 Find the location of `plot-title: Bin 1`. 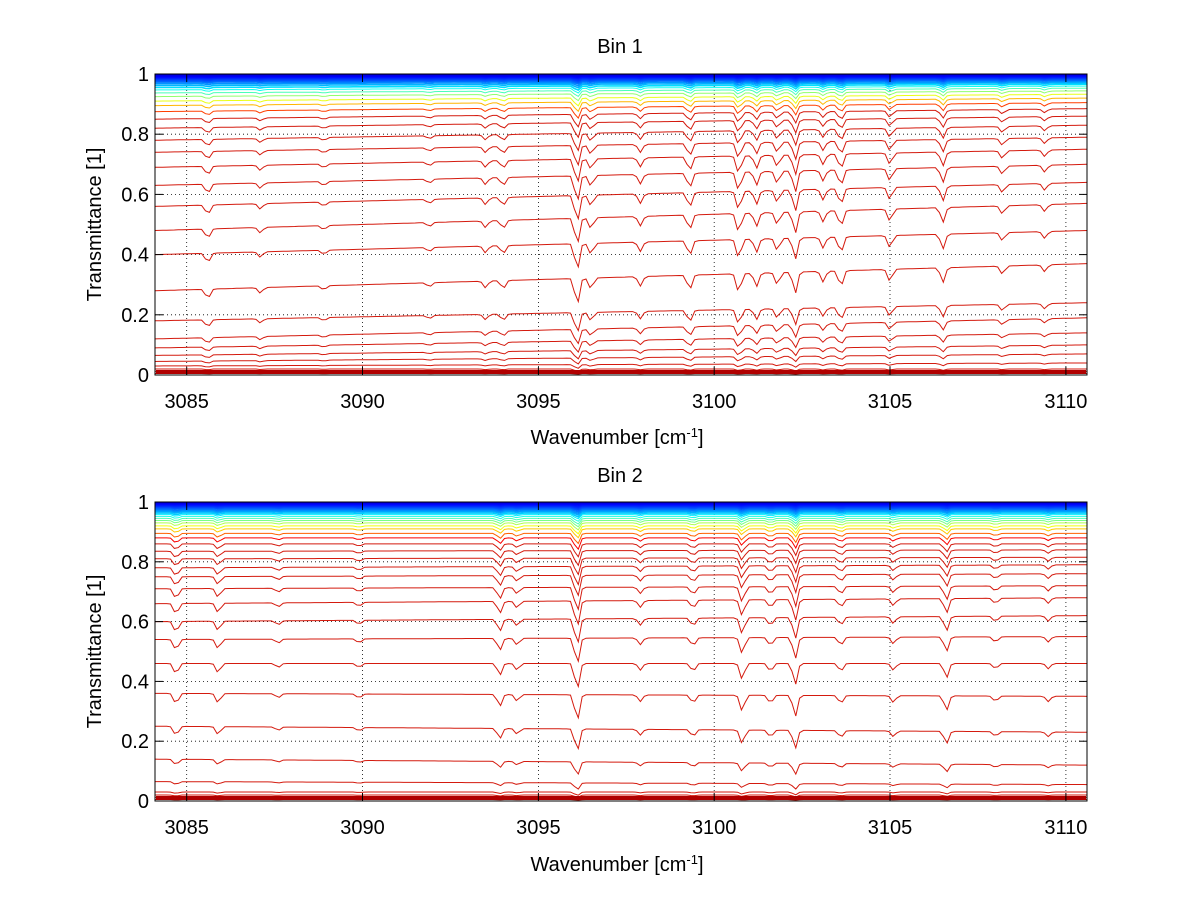

plot-title: Bin 1 is located at coordinates (620, 47).